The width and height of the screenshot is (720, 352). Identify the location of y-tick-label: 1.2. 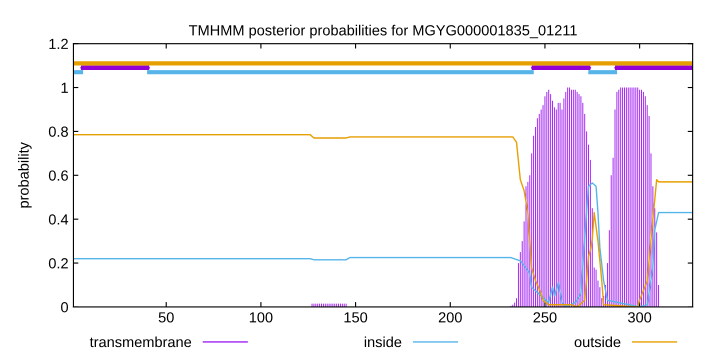
(58, 43).